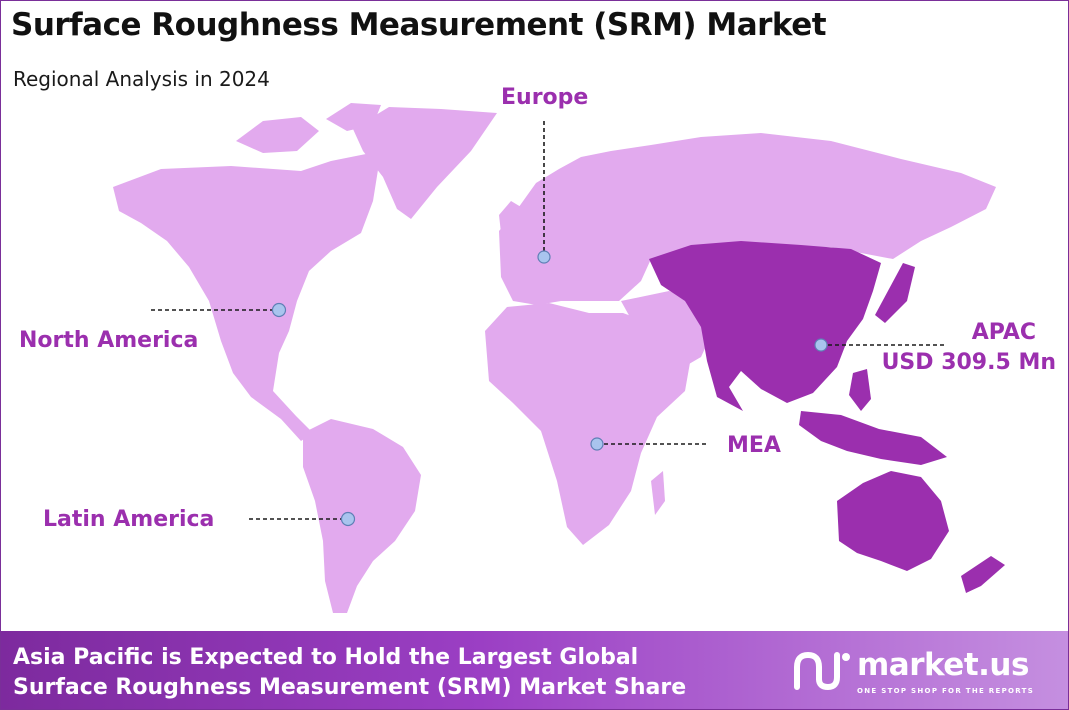  What do you see at coordinates (279, 310) in the screenshot?
I see `north-america-marker` at bounding box center [279, 310].